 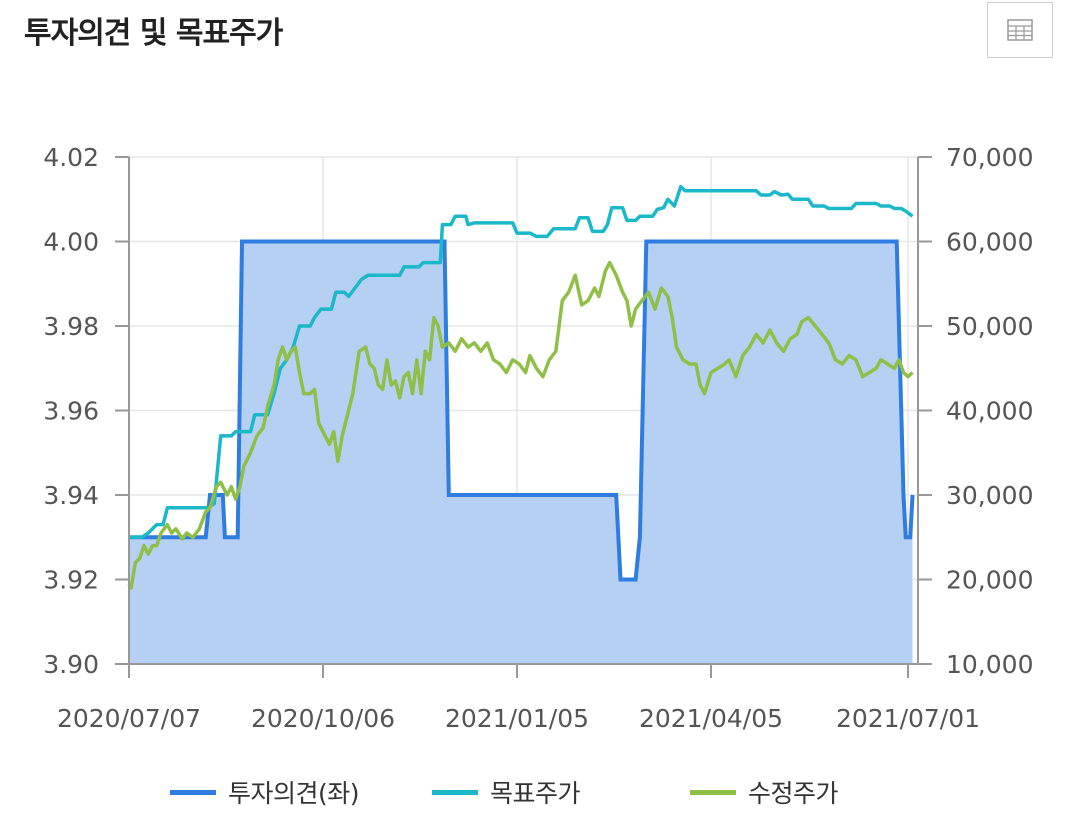 What do you see at coordinates (71, 157) in the screenshot?
I see `y-left-tick-label: 4.02` at bounding box center [71, 157].